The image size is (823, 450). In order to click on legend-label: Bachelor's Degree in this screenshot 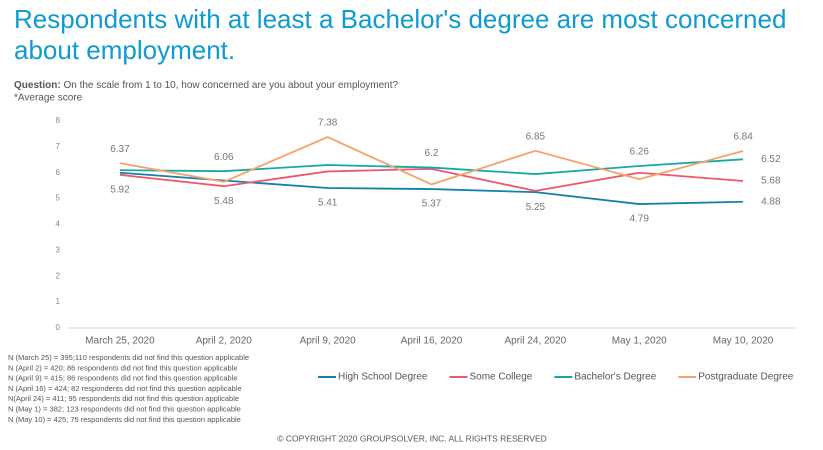, I will do `click(615, 377)`.